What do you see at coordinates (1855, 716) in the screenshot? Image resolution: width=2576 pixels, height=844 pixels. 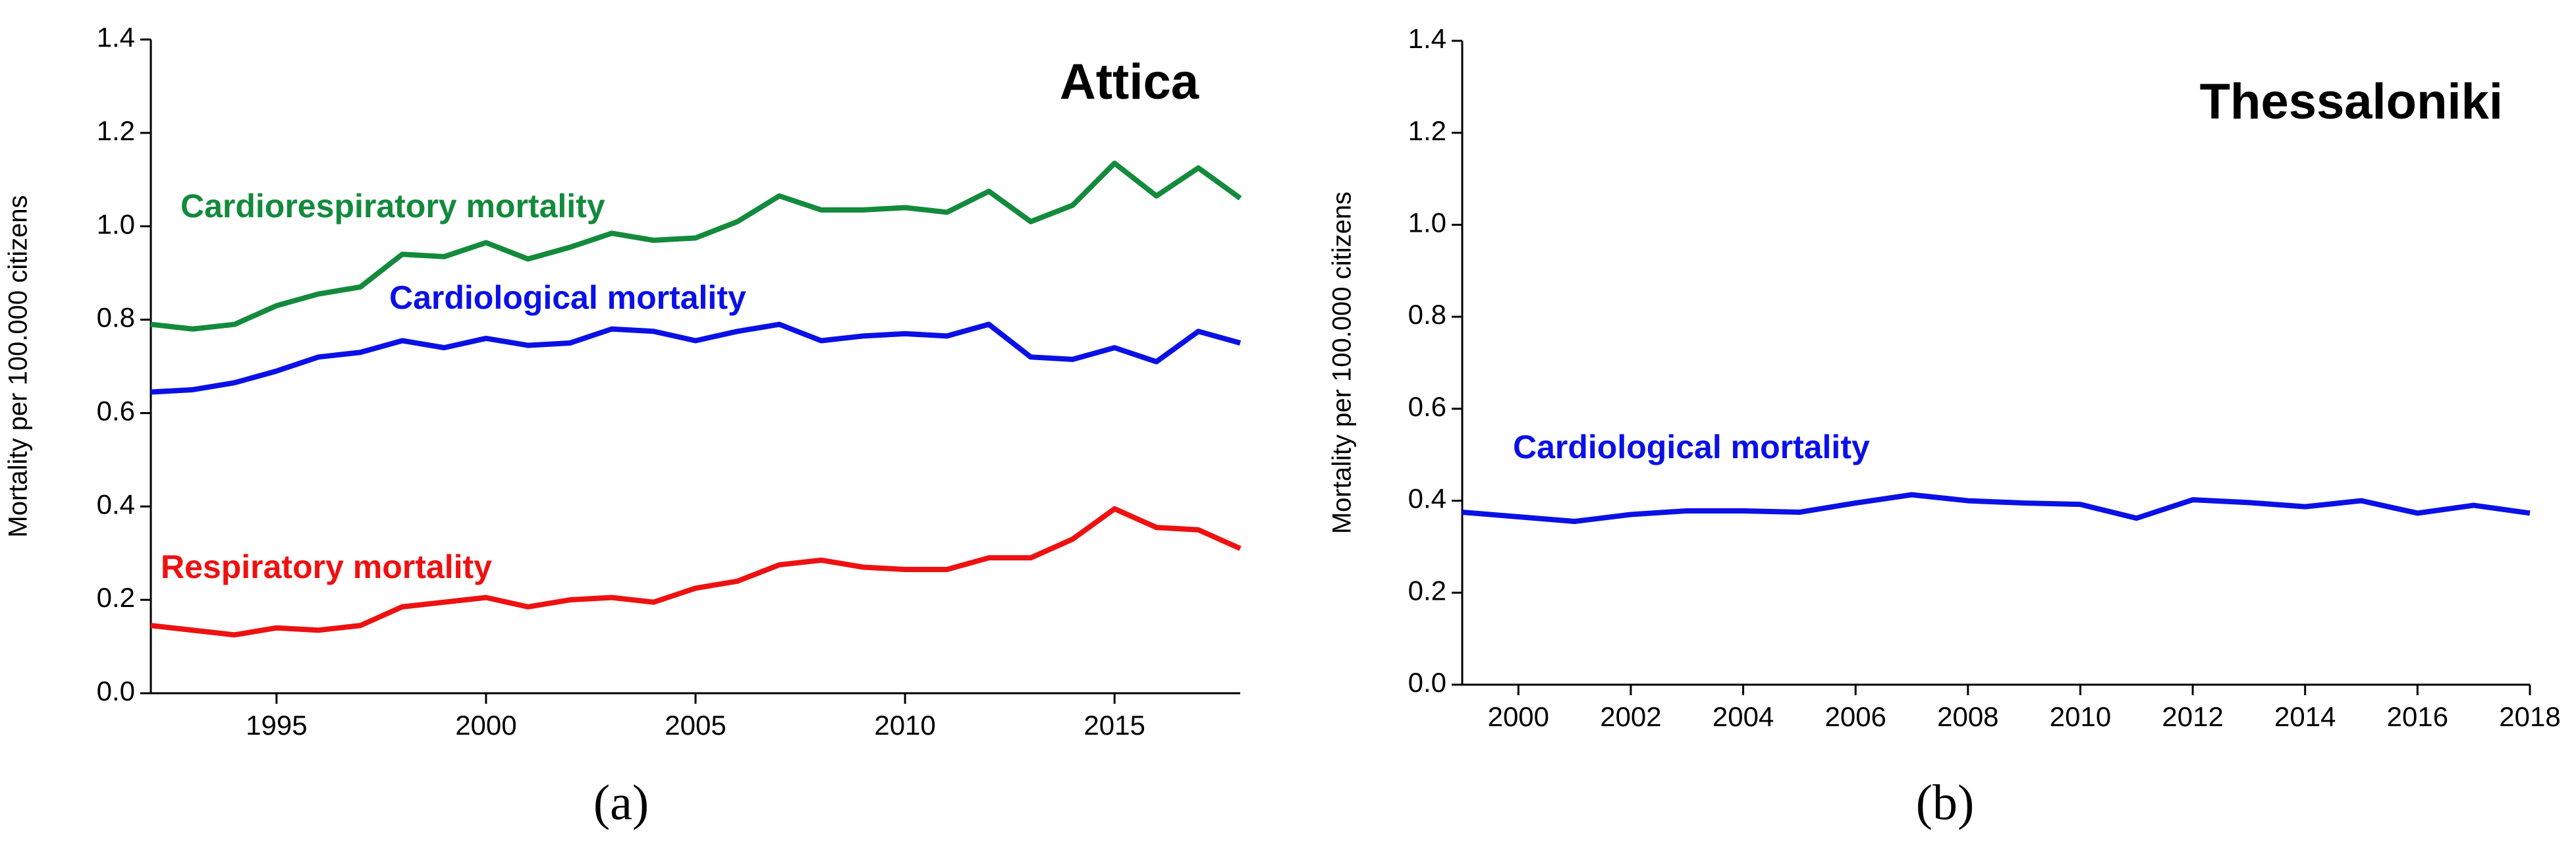 I see `x-tick-label: 2006` at bounding box center [1855, 716].